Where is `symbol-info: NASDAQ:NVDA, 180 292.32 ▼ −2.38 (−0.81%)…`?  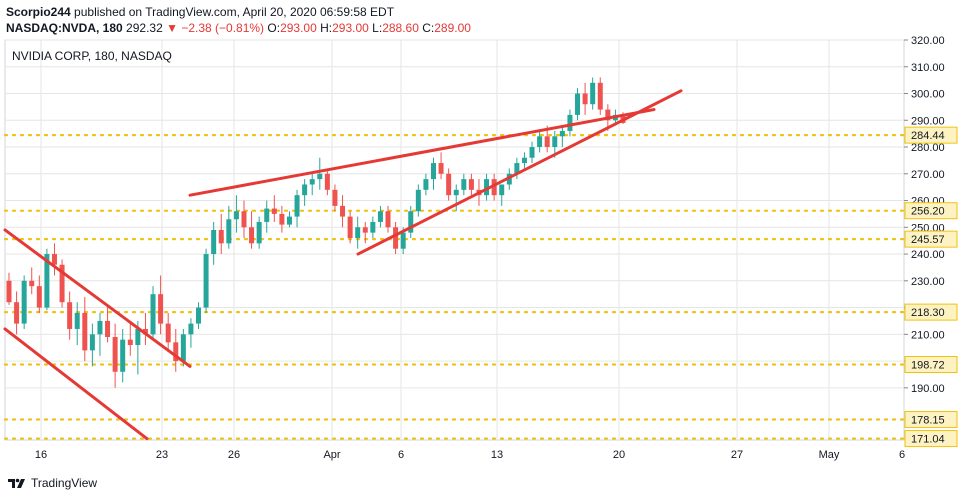 symbol-info: NASDAQ:NVDA, 180 292.32 ▼ −2.38 (−0.81%)… is located at coordinates (238, 28).